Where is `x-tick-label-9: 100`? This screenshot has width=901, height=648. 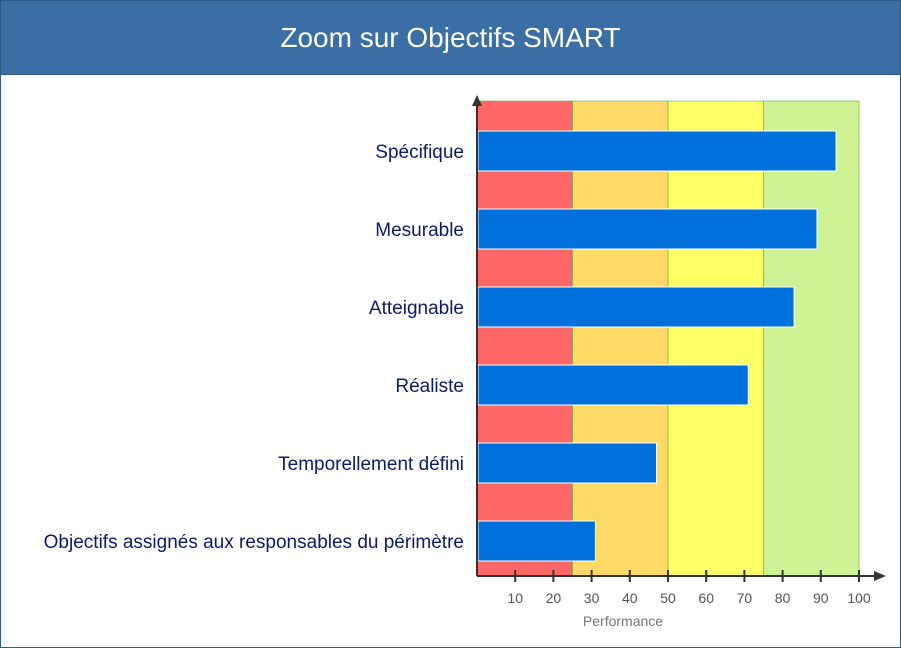 x-tick-label-9: 100 is located at coordinates (859, 598).